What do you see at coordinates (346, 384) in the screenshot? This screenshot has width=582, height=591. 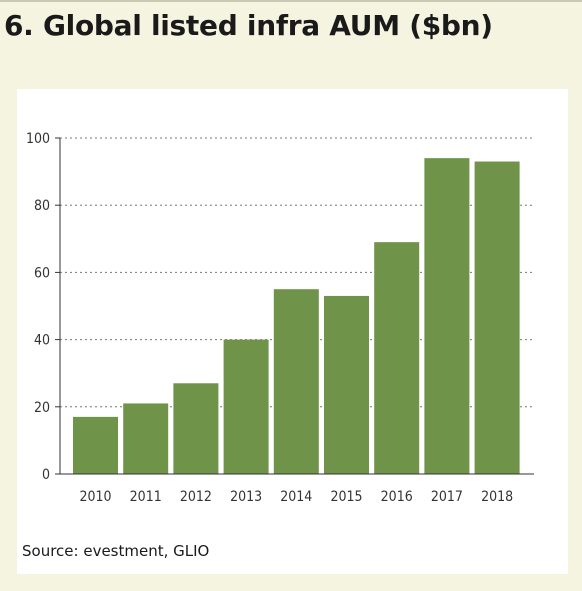 I see `bar-2015` at bounding box center [346, 384].